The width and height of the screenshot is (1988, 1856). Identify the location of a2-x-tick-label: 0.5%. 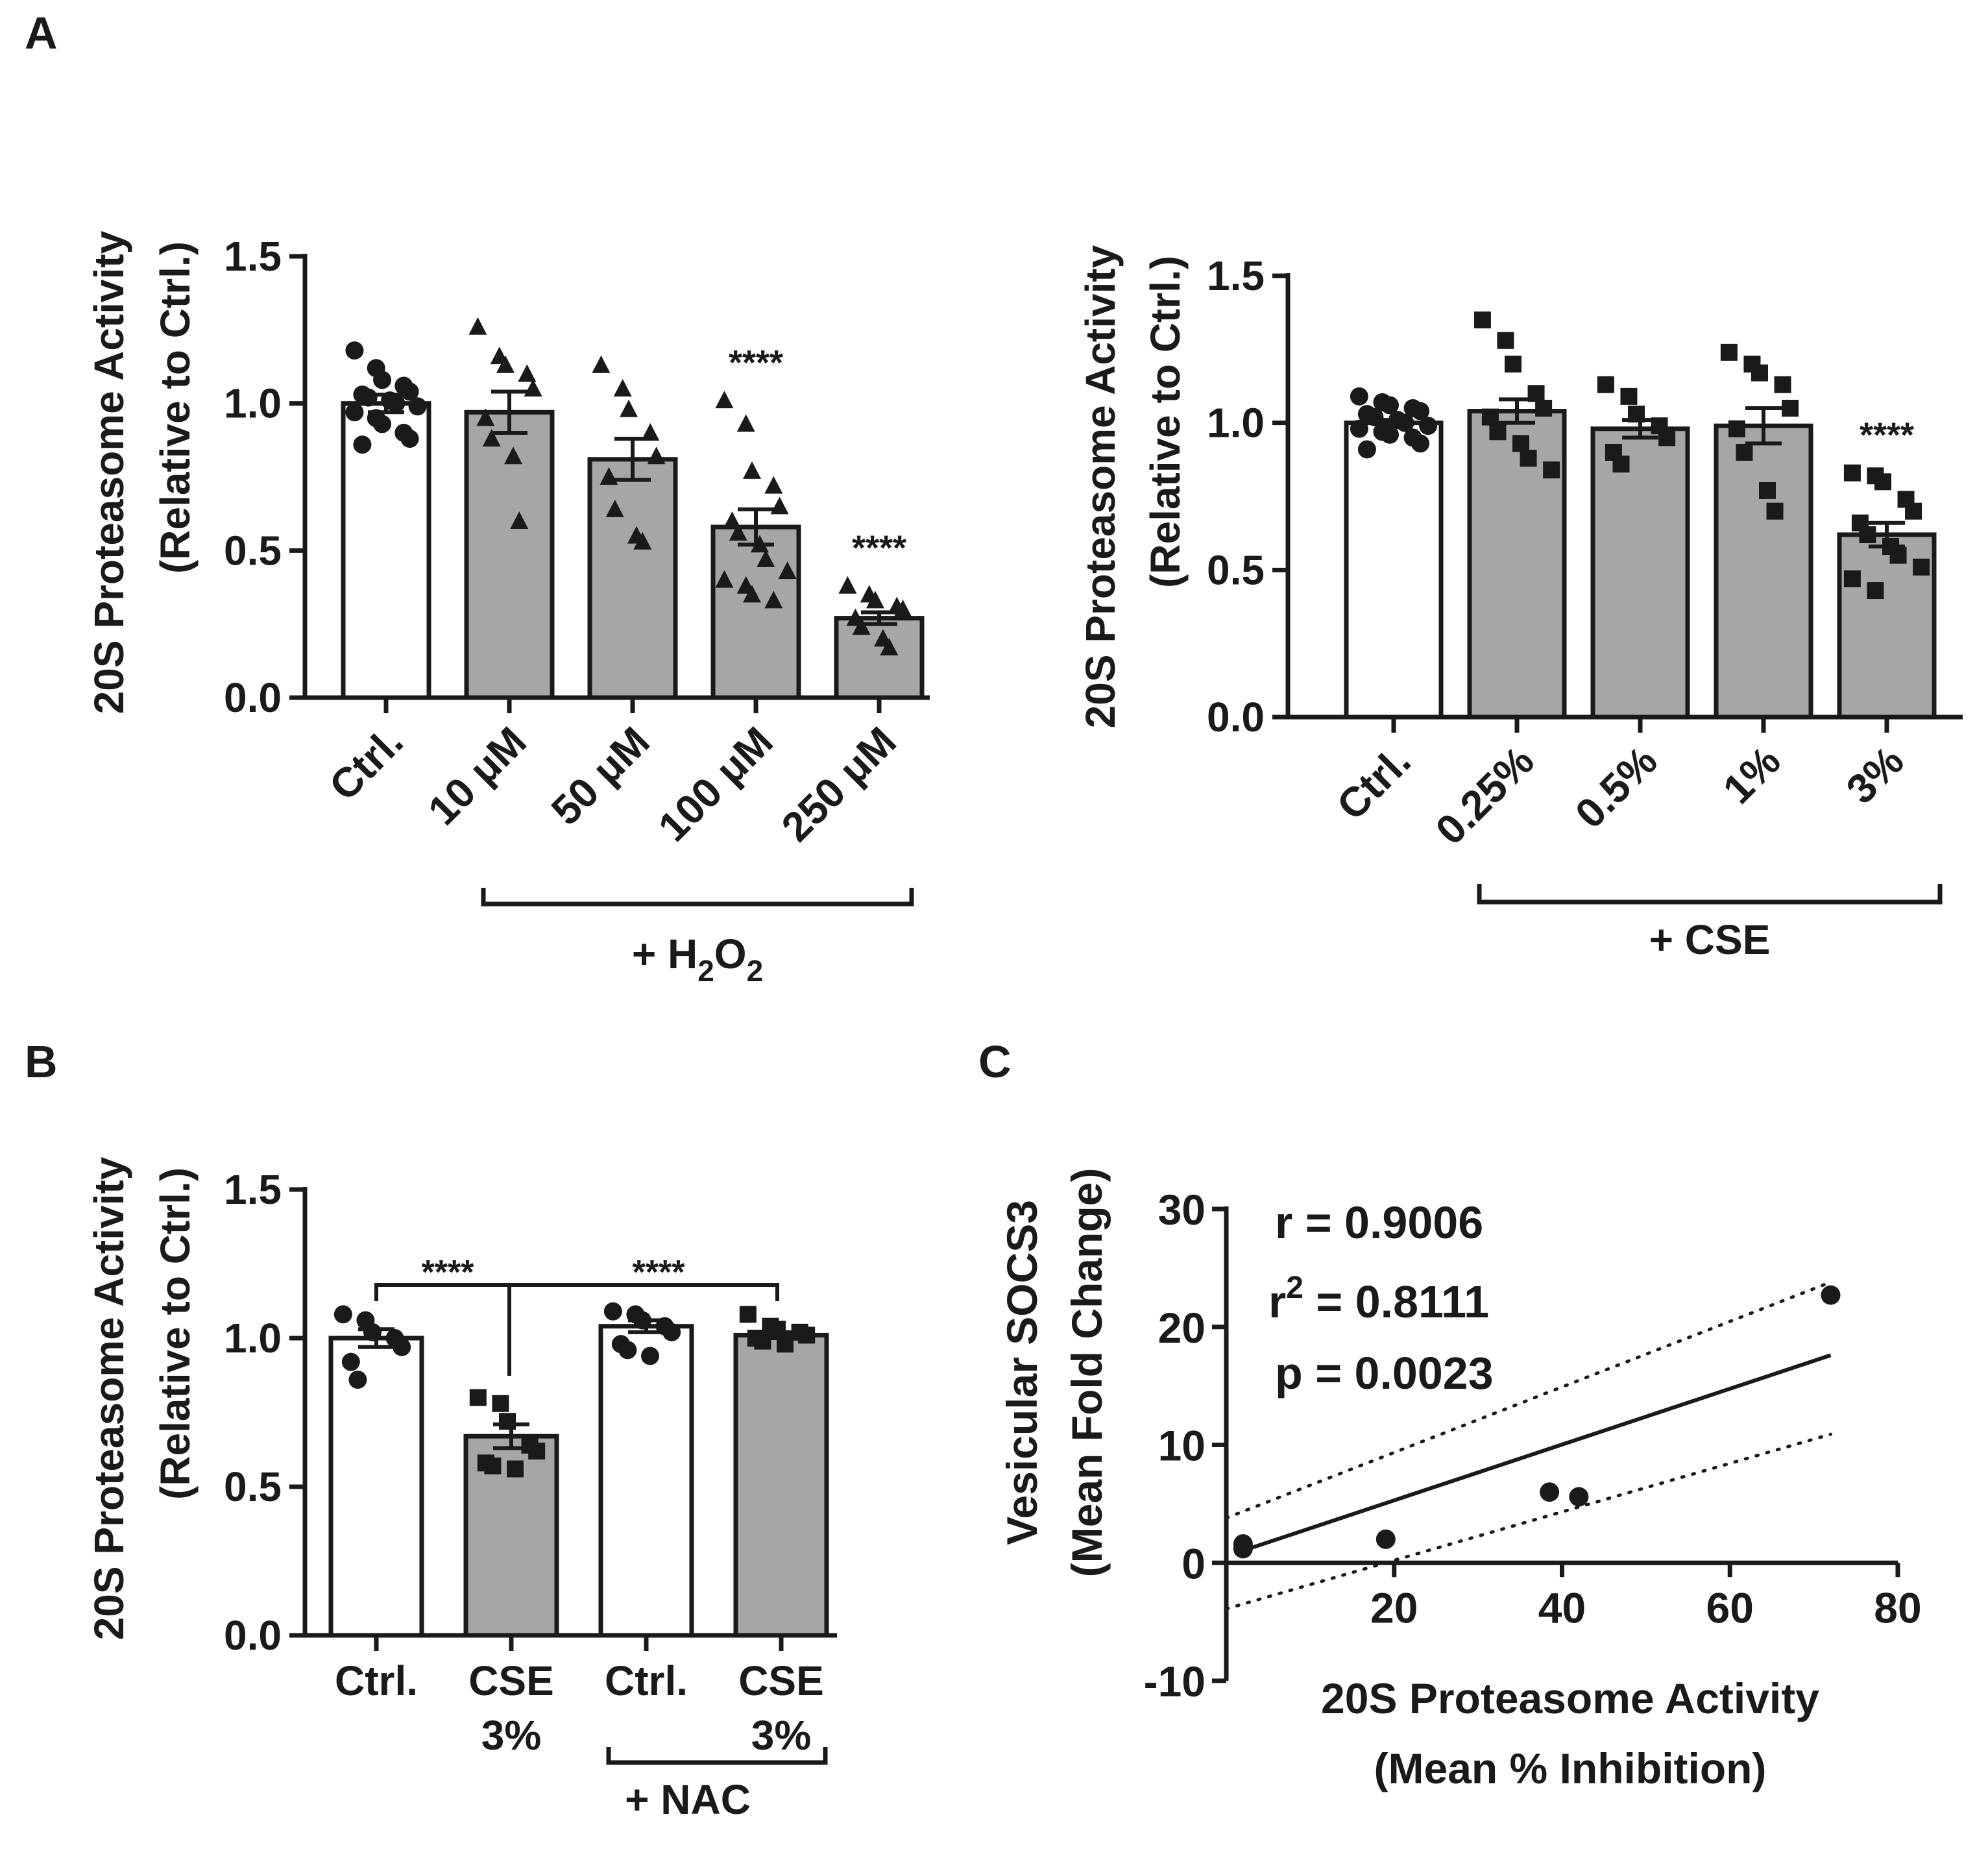
(1616, 787).